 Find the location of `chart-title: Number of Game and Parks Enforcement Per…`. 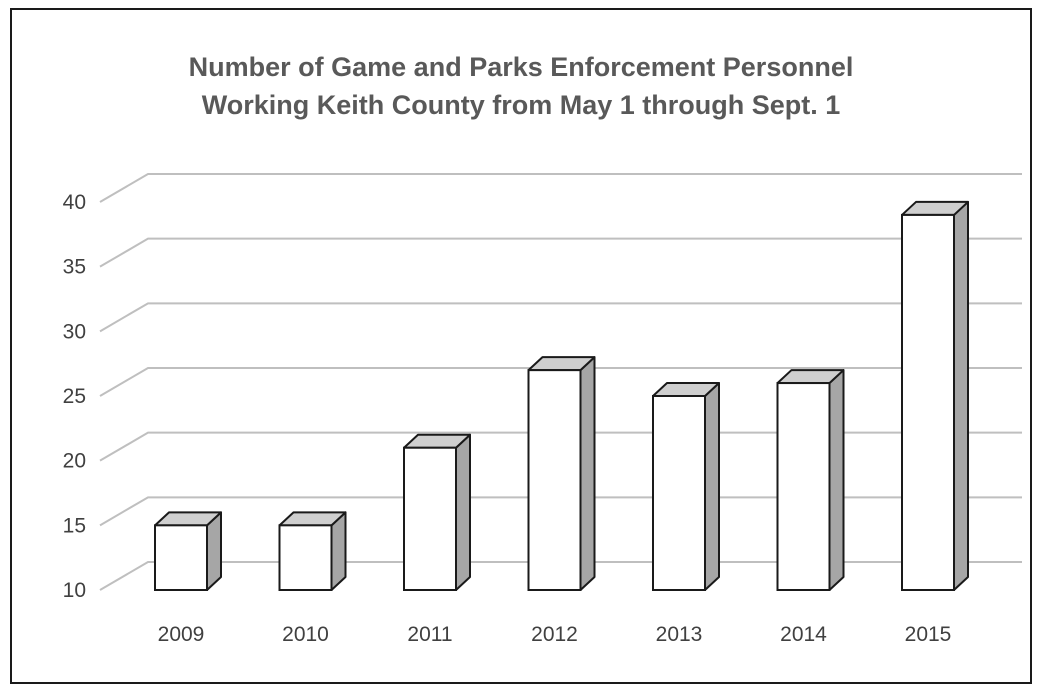

chart-title: Number of Game and Parks Enforcement Per… is located at coordinates (521, 86).